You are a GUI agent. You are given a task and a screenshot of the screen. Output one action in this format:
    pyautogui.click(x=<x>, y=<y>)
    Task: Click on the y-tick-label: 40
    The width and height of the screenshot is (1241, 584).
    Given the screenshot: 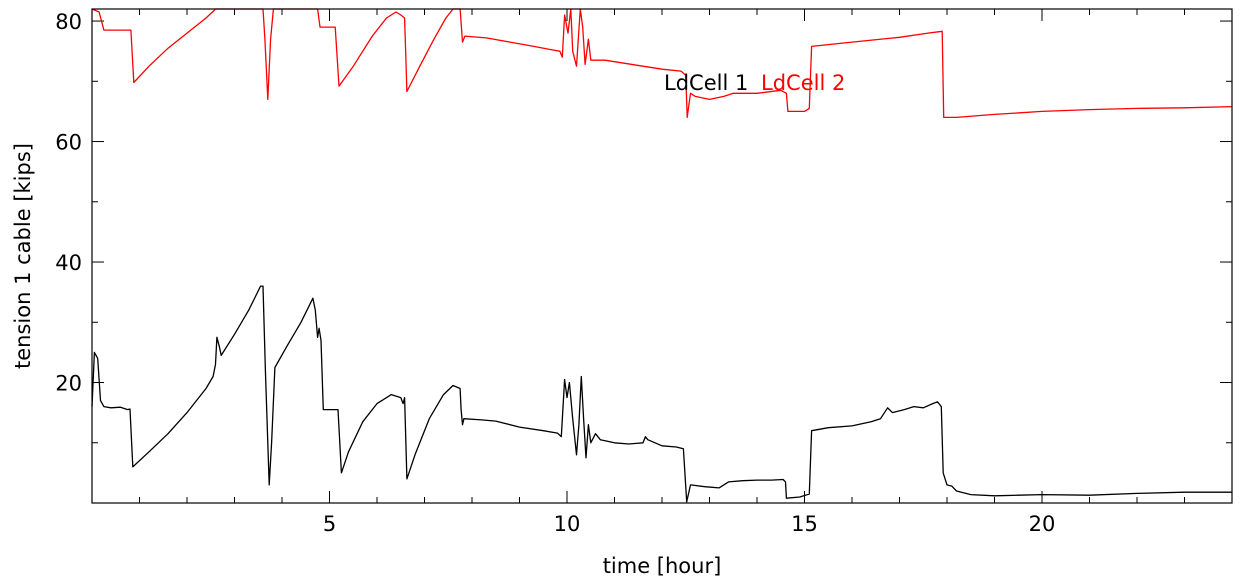 What is the action you would take?
    pyautogui.click(x=68, y=263)
    